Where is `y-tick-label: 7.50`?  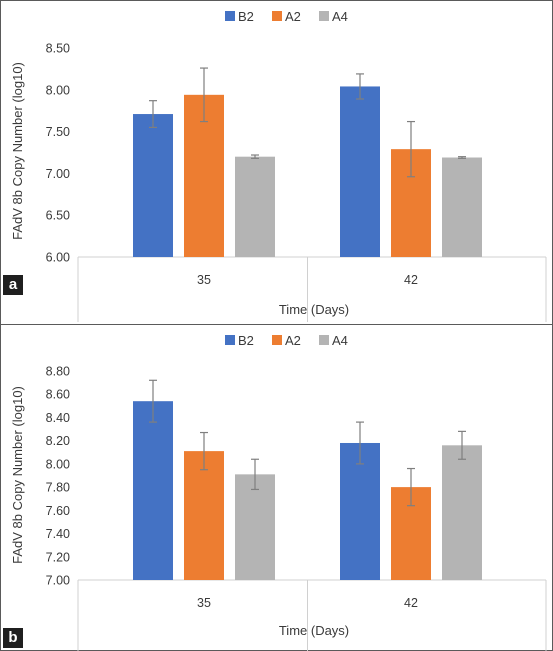
y-tick-label: 7.50 is located at coordinates (58, 132).